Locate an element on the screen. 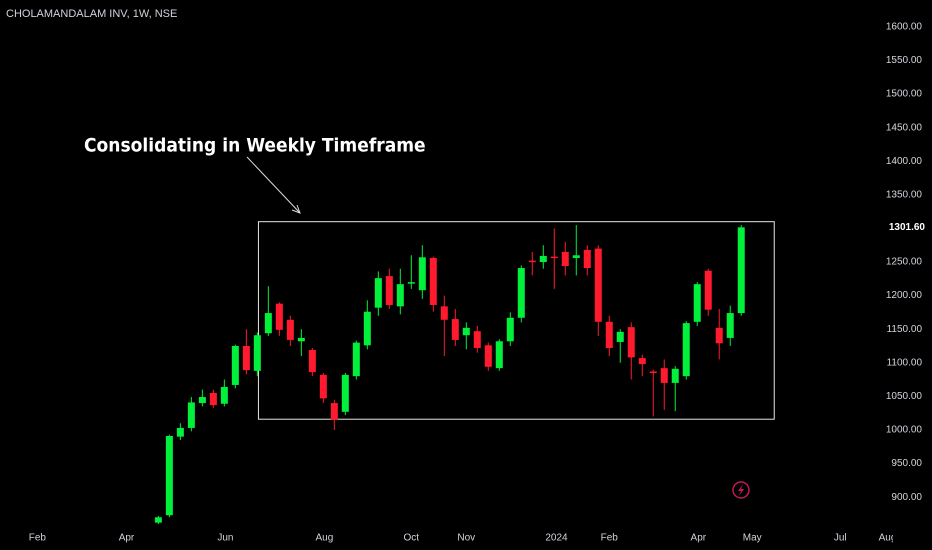 This screenshot has height=550, width=932. chart-title: CHOLAMANDALAM INV, 1W, NSE is located at coordinates (91, 14).